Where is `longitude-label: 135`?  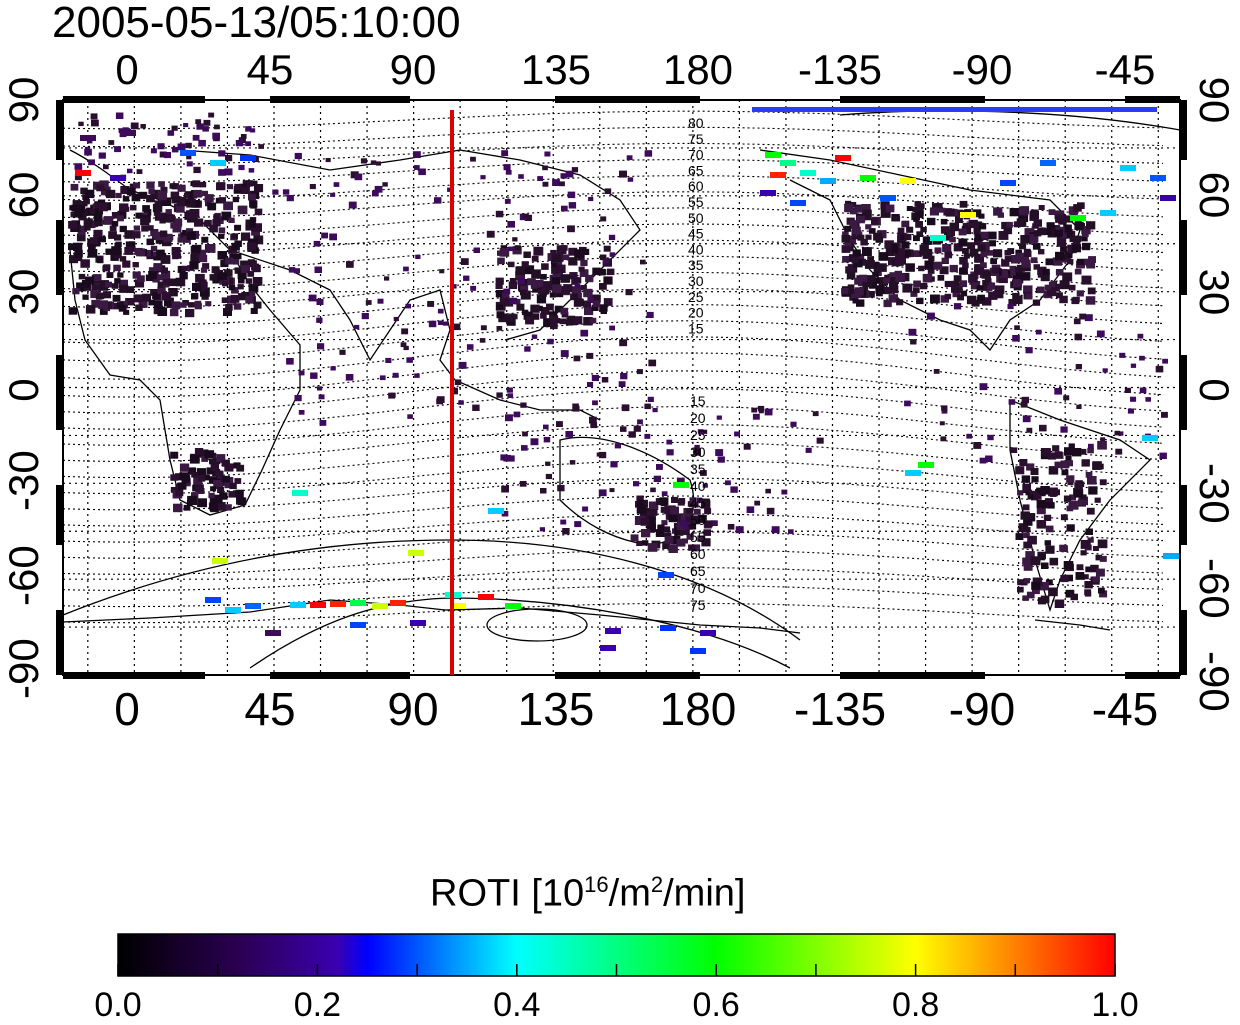
longitude-label: 135 is located at coordinates (556, 709).